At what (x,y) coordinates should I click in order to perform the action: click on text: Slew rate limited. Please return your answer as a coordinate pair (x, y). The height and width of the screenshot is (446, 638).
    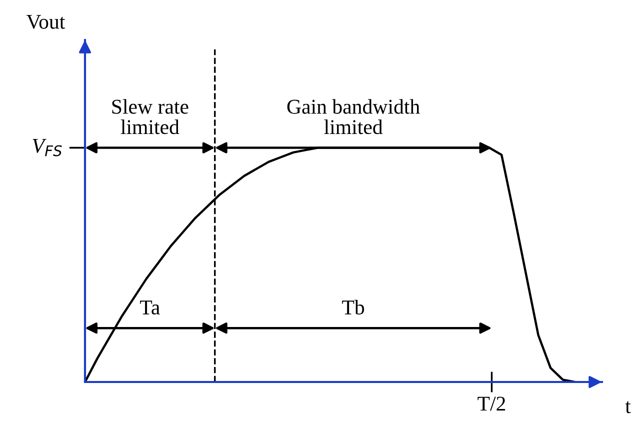
    Looking at the image, I should click on (150, 116).